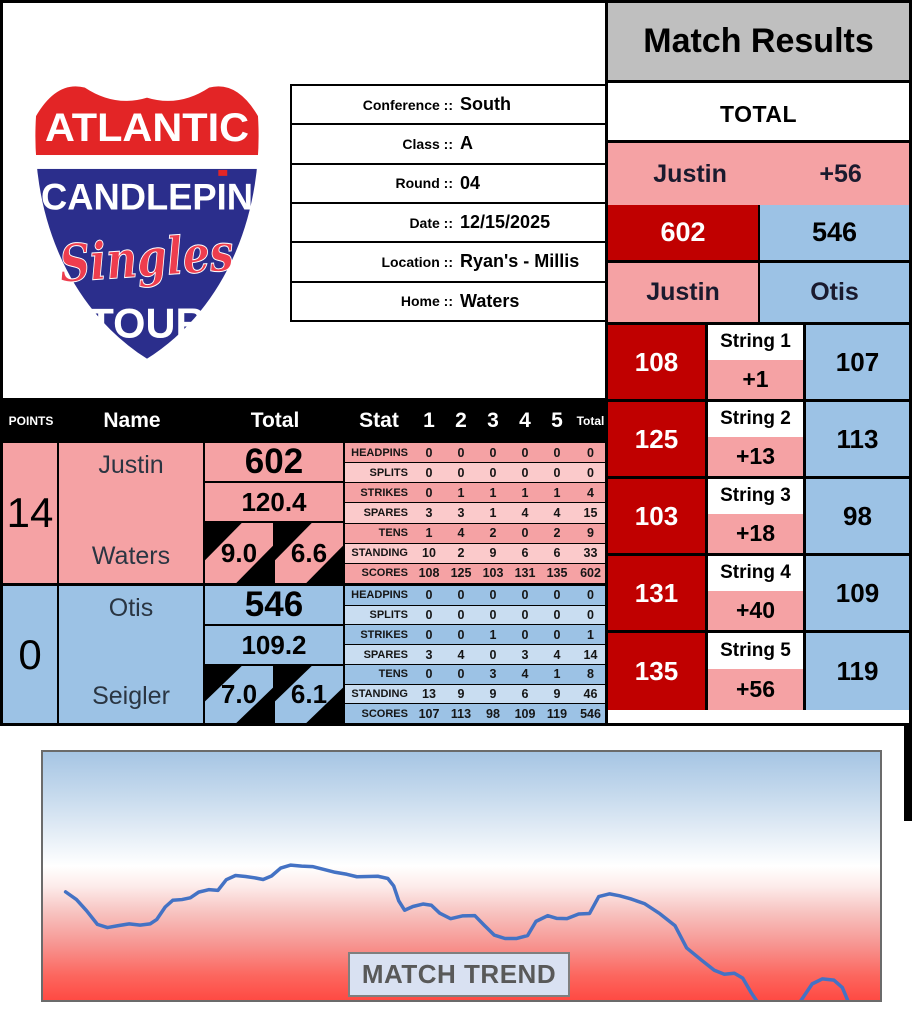 The image size is (912, 1023). What do you see at coordinates (520, 261) in the screenshot?
I see `info-value: Ryan's - Millis` at bounding box center [520, 261].